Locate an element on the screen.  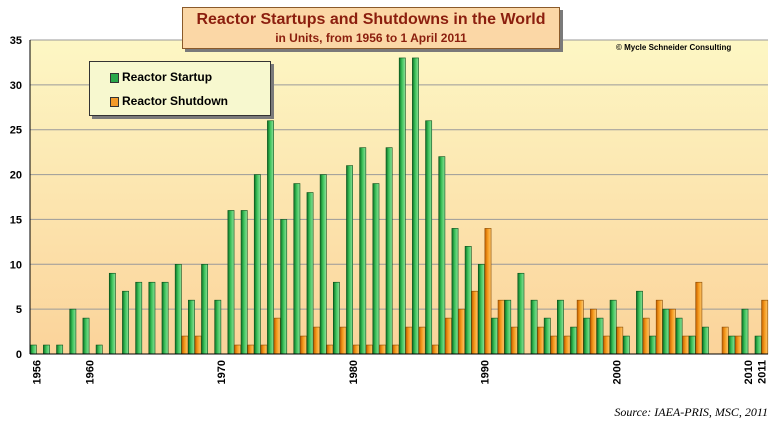
y-tick-label: 0 is located at coordinates (19, 355).